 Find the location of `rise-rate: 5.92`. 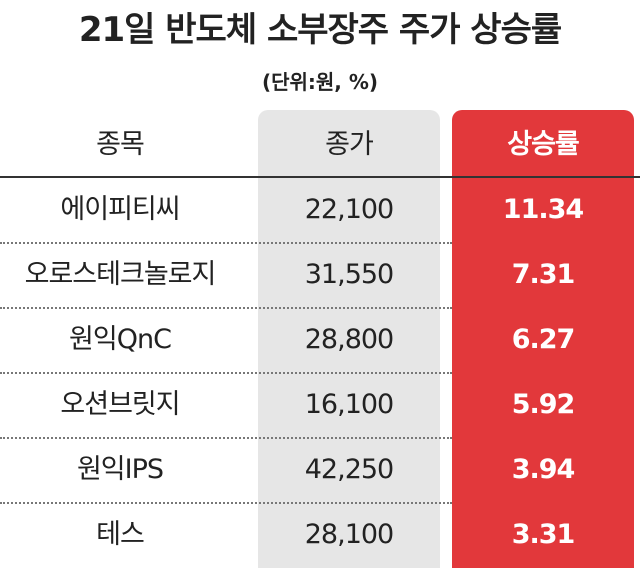

rise-rate: 5.92 is located at coordinates (543, 404).